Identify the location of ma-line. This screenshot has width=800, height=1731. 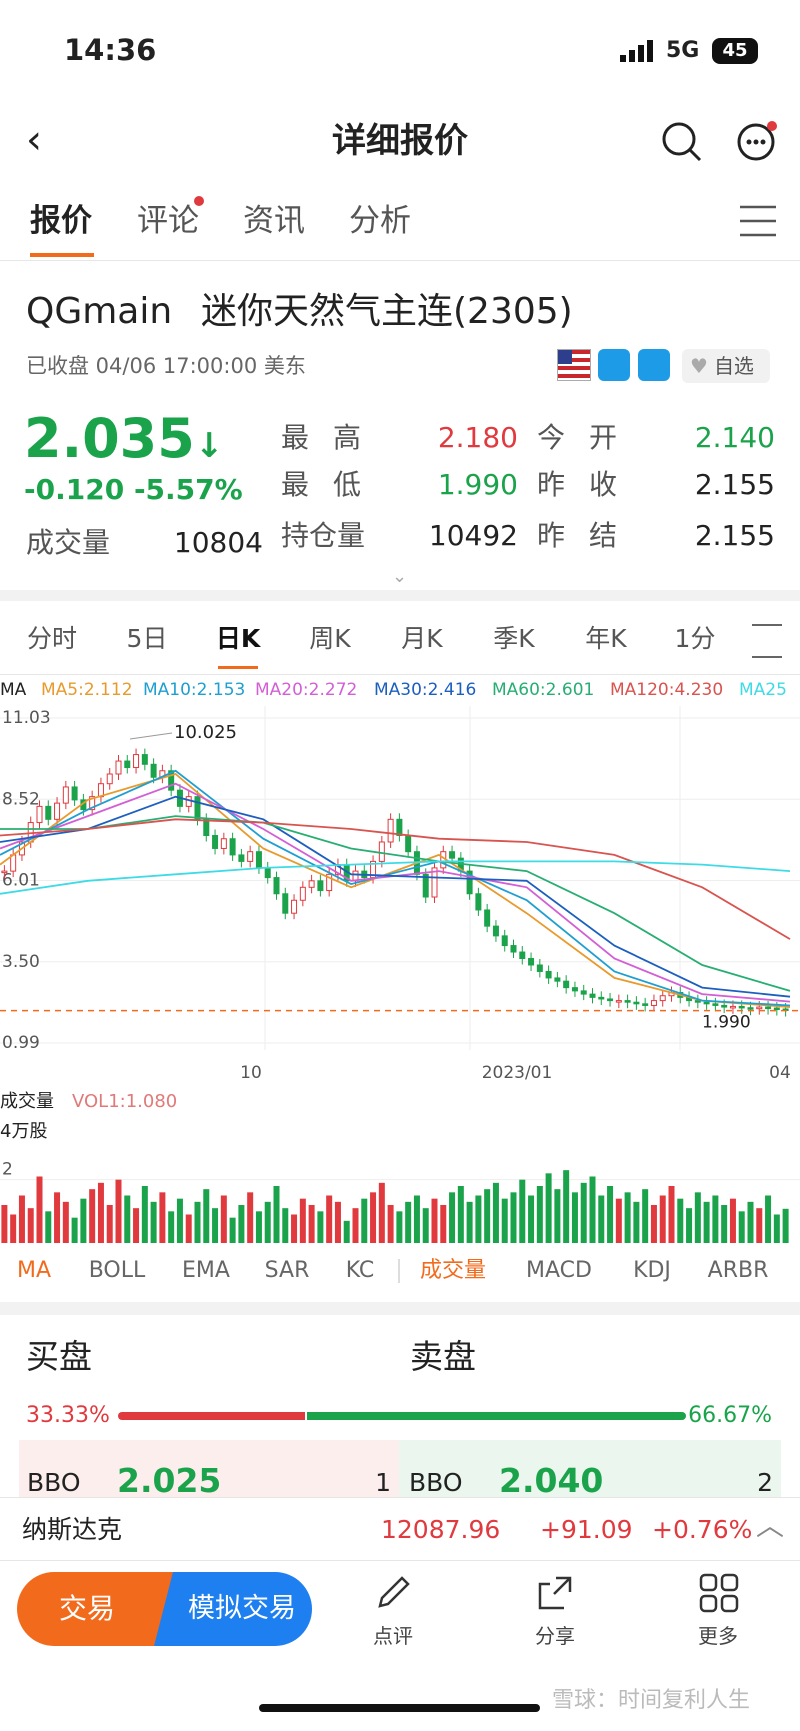
(395, 903).